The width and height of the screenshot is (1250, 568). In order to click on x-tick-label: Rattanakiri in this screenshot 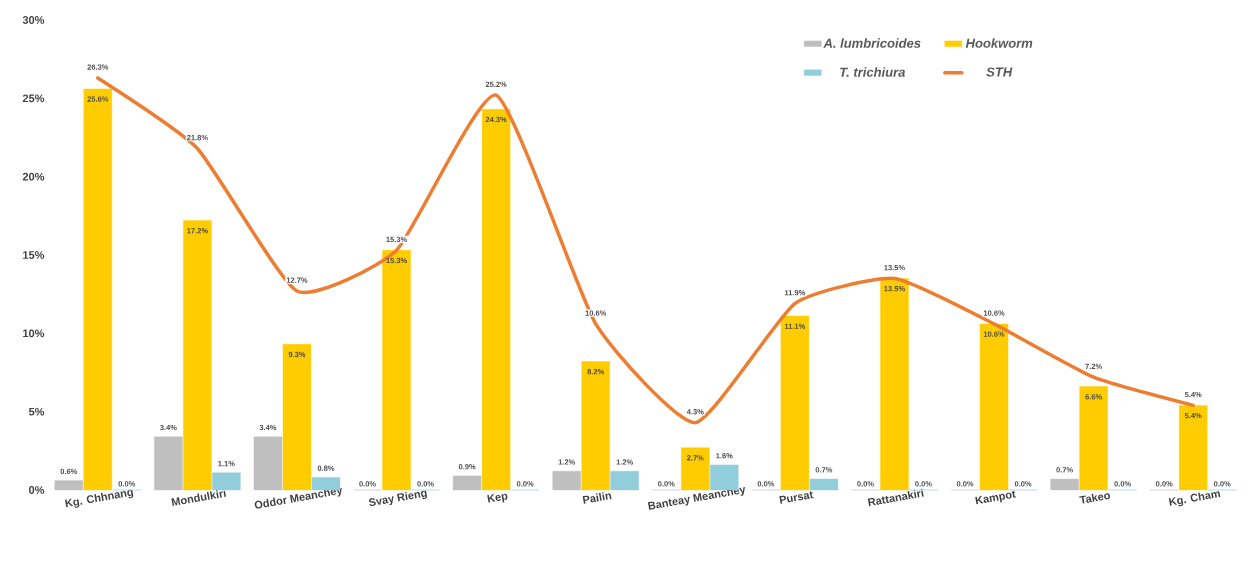, I will do `click(895, 497)`.